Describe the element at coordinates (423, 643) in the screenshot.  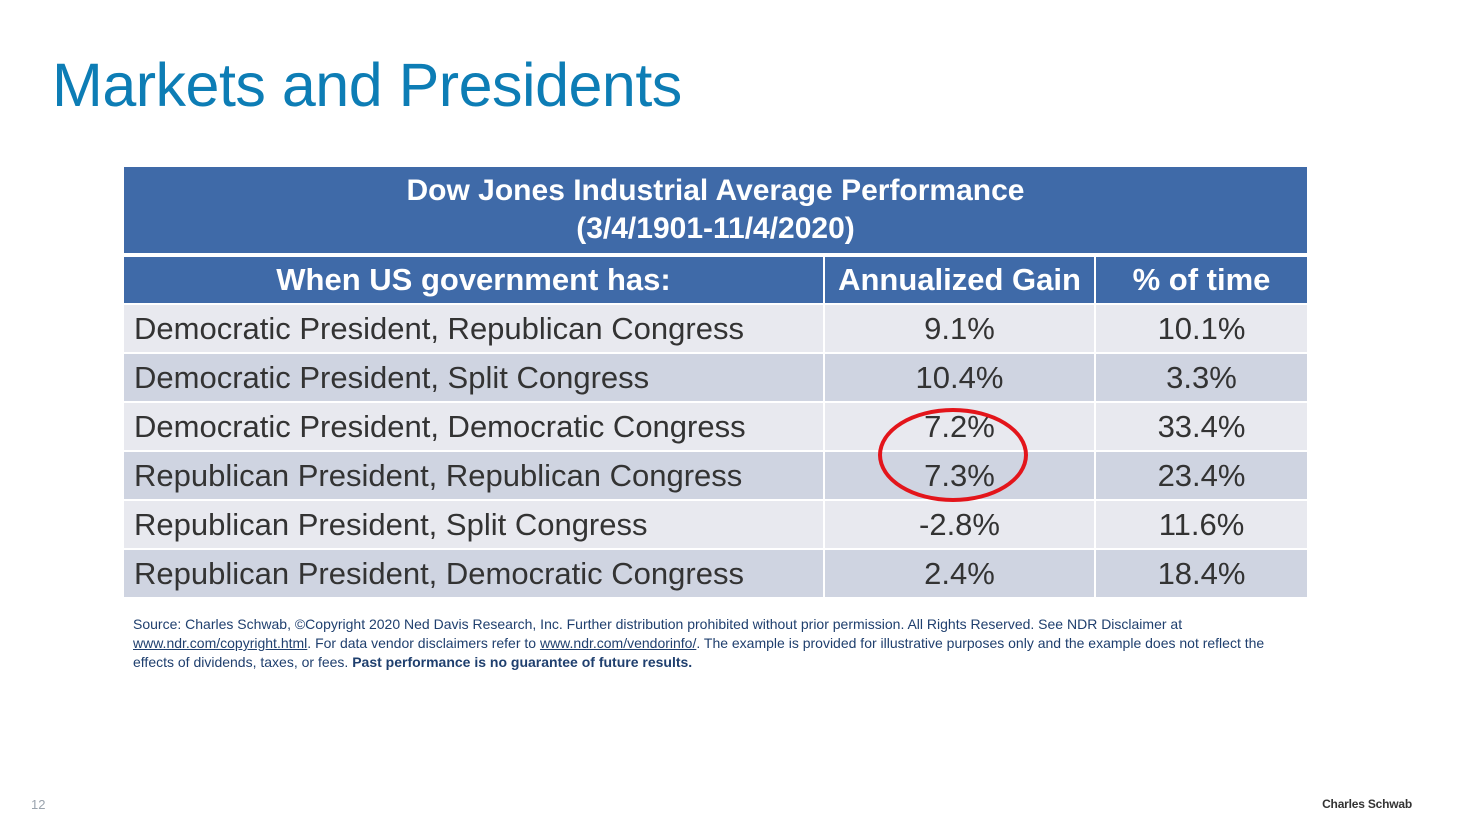
I see `footnote-text: . For data vendor disclaimers refer to` at that location.